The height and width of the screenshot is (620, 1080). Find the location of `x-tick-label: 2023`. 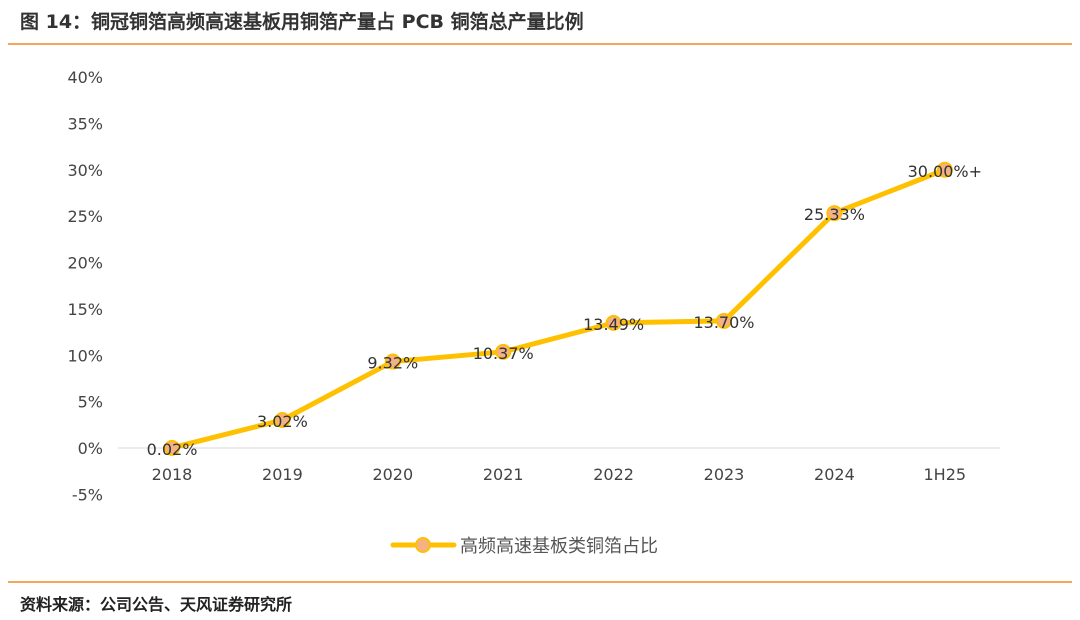

x-tick-label: 2023 is located at coordinates (724, 474).